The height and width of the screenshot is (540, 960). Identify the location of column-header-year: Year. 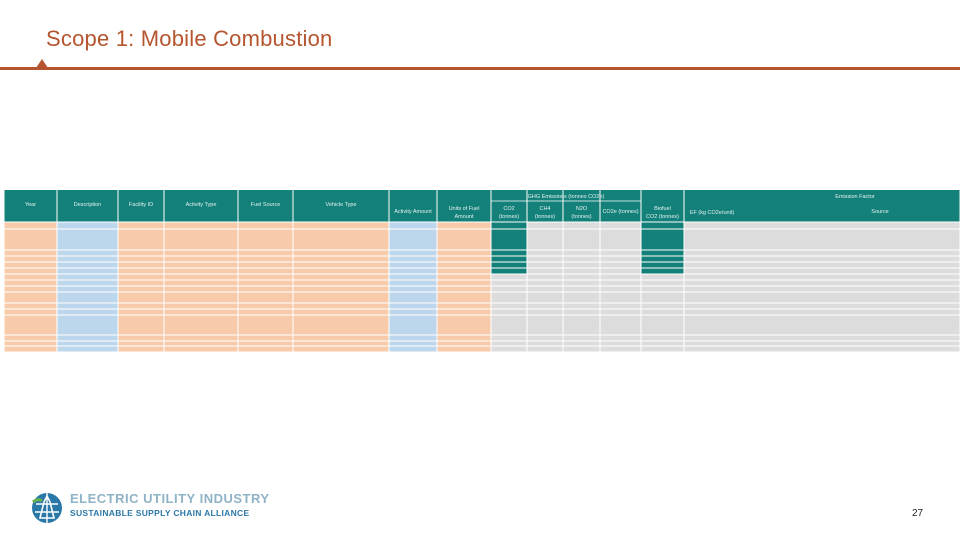
(30, 205).